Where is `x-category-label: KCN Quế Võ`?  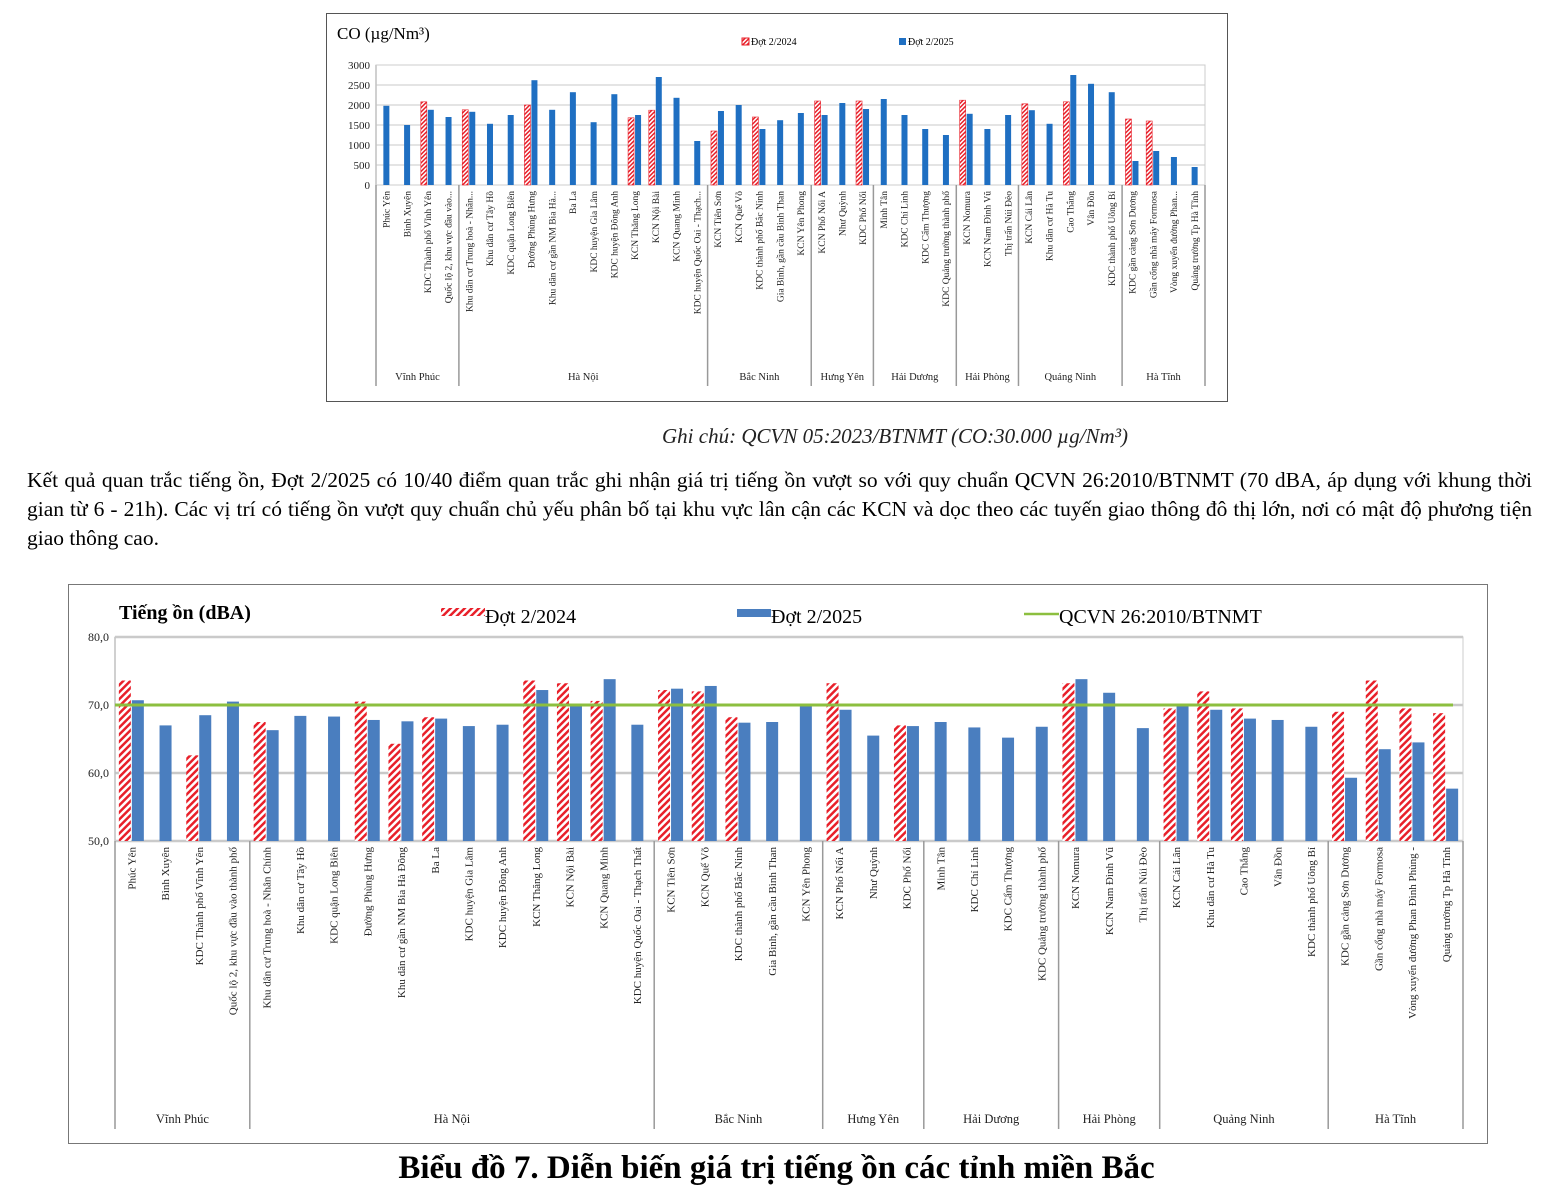
x-category-label: KCN Quế Võ is located at coordinates (739, 217).